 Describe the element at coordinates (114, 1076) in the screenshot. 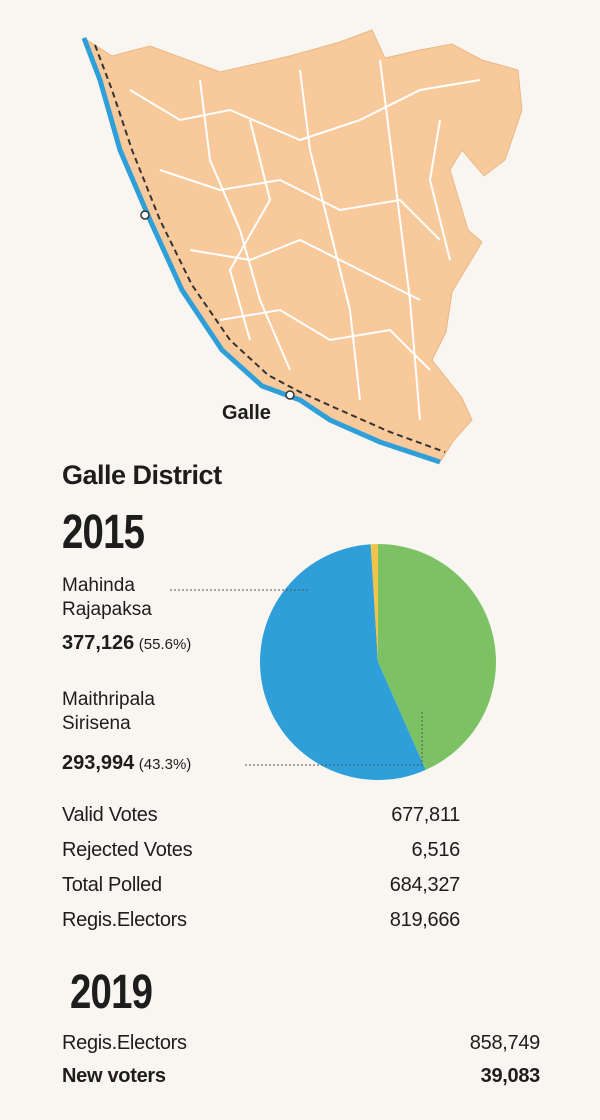

I see `stat-label: New voters` at that location.